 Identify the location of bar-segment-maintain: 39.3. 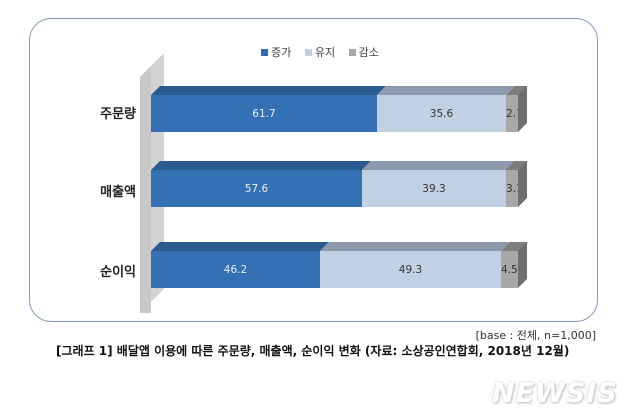
(434, 188).